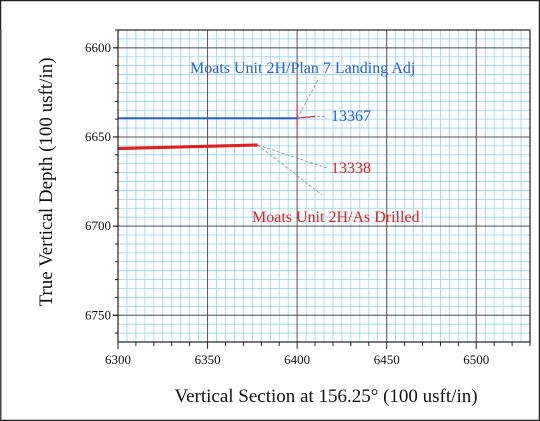  I want to click on annotation-drilled-md: 13338, so click(351, 168).